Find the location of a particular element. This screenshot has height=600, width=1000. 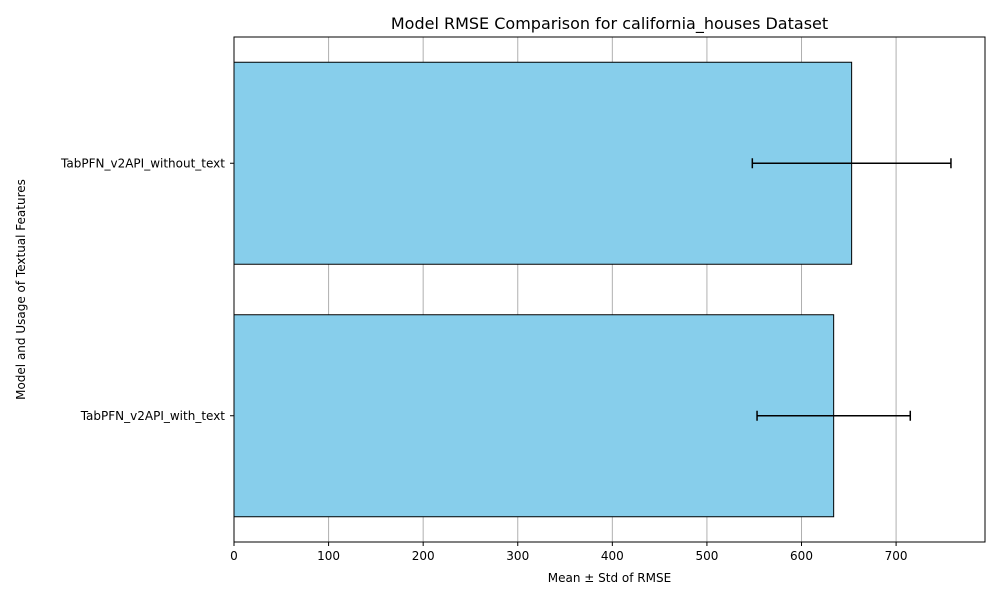

x-tick-label: 100 is located at coordinates (328, 556).